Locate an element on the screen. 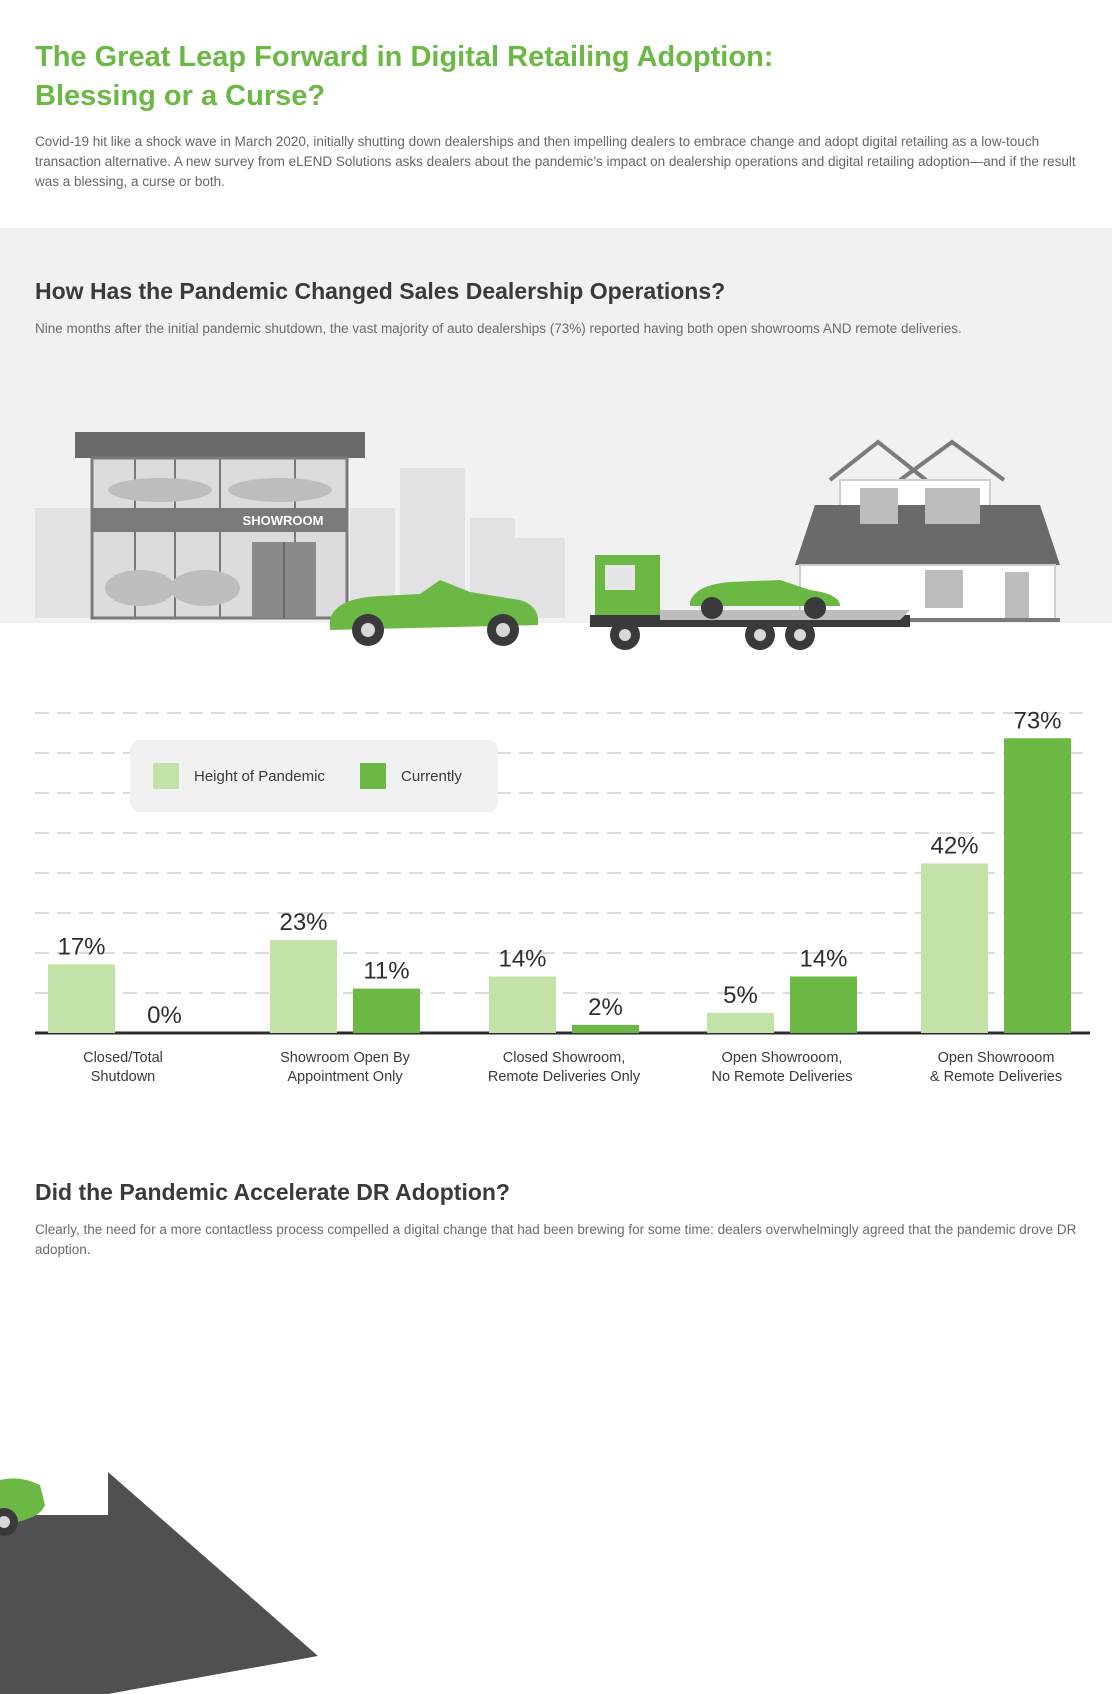 The height and width of the screenshot is (1694, 1112). legend-label: Currently is located at coordinates (431, 776).